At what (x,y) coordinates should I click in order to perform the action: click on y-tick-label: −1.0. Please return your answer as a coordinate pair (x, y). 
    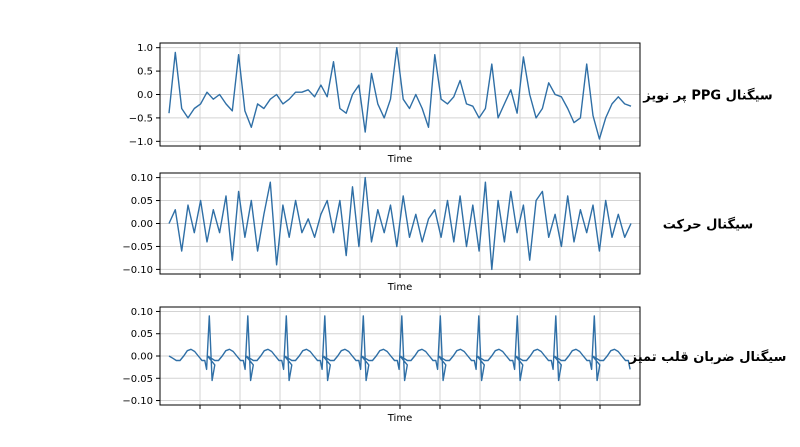
    Looking at the image, I should click on (141, 142).